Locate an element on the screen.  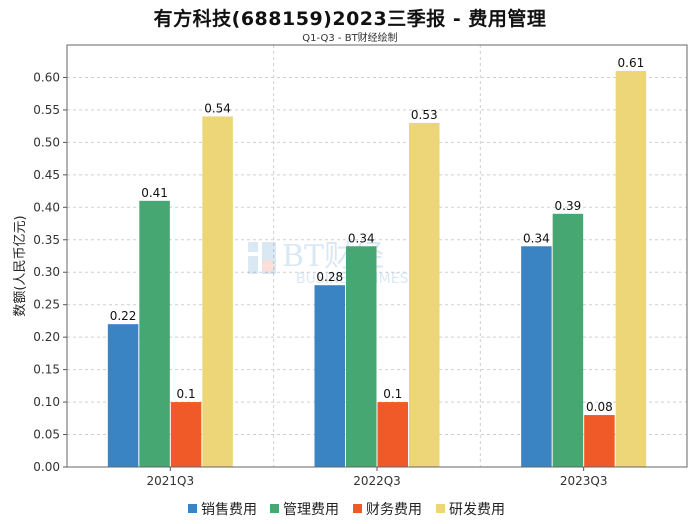
legend-item: 研发费用 is located at coordinates (470, 510).